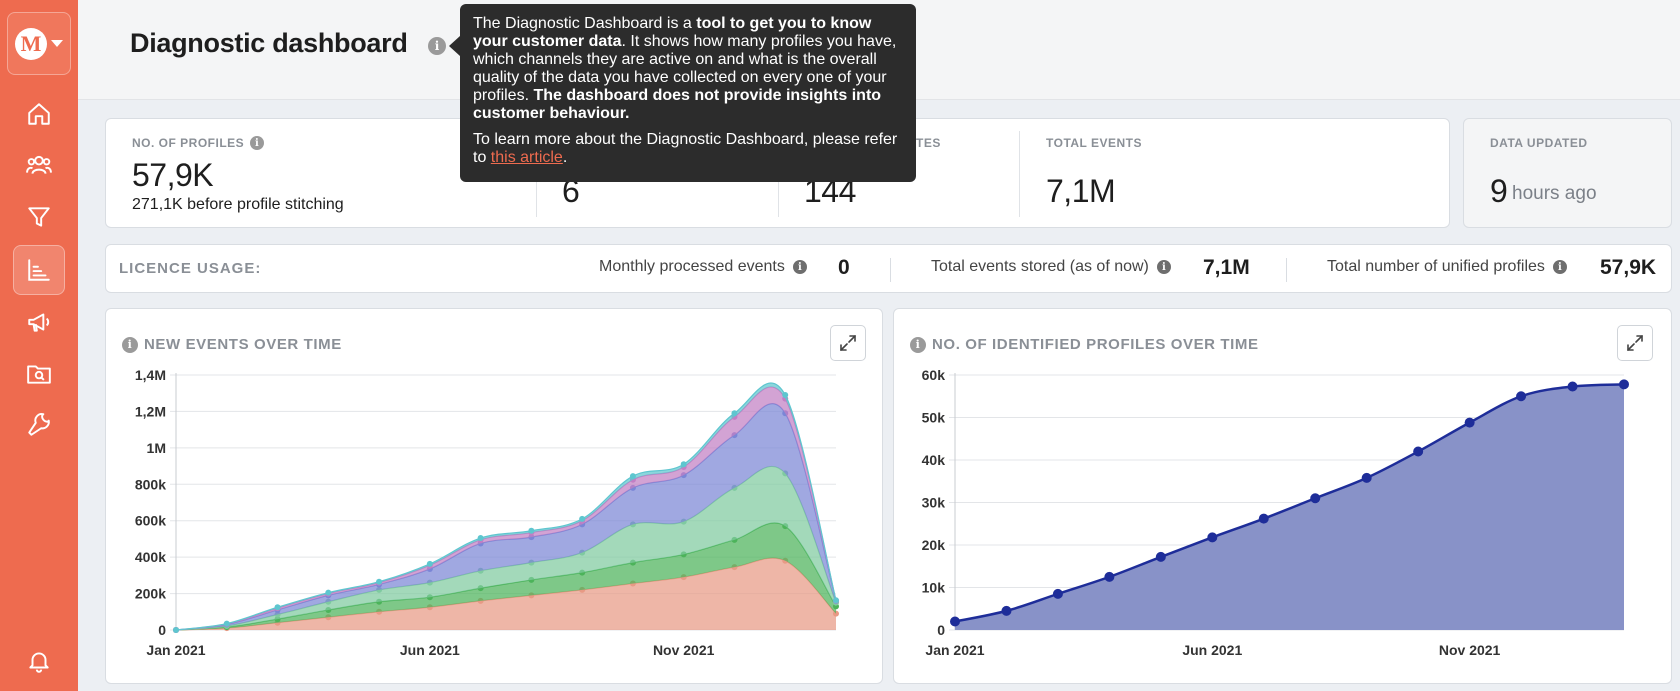 The width and height of the screenshot is (1680, 691). I want to click on sidebar: M, so click(39, 345).